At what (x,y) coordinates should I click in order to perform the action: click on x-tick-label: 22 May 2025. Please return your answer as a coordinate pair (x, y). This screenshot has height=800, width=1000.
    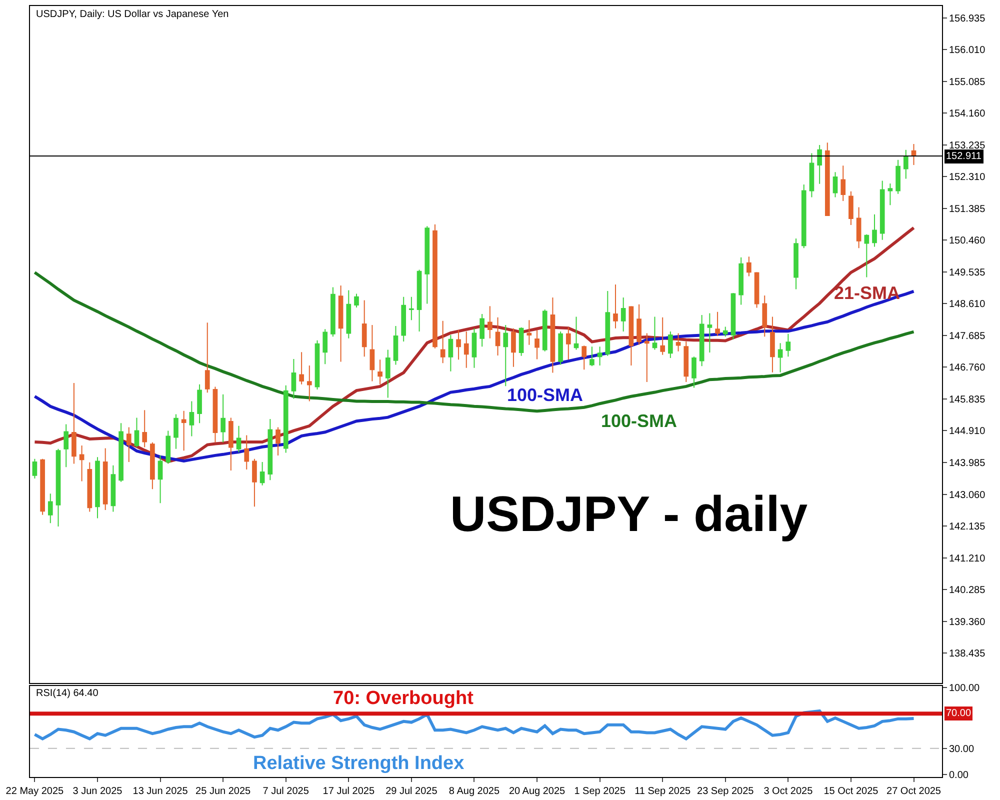
    Looking at the image, I should click on (35, 791).